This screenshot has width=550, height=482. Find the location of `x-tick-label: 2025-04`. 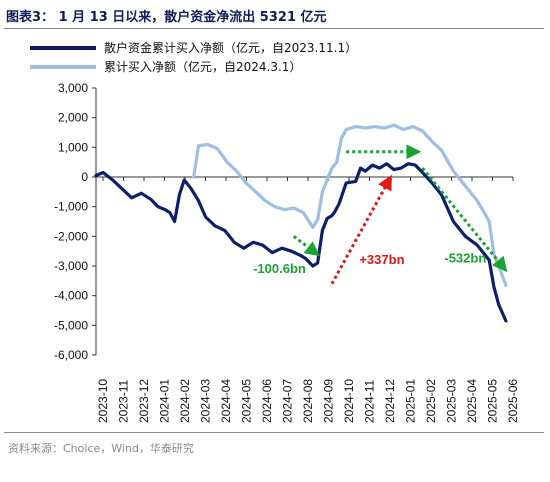

x-tick-label: 2025-04 is located at coordinates (472, 401).